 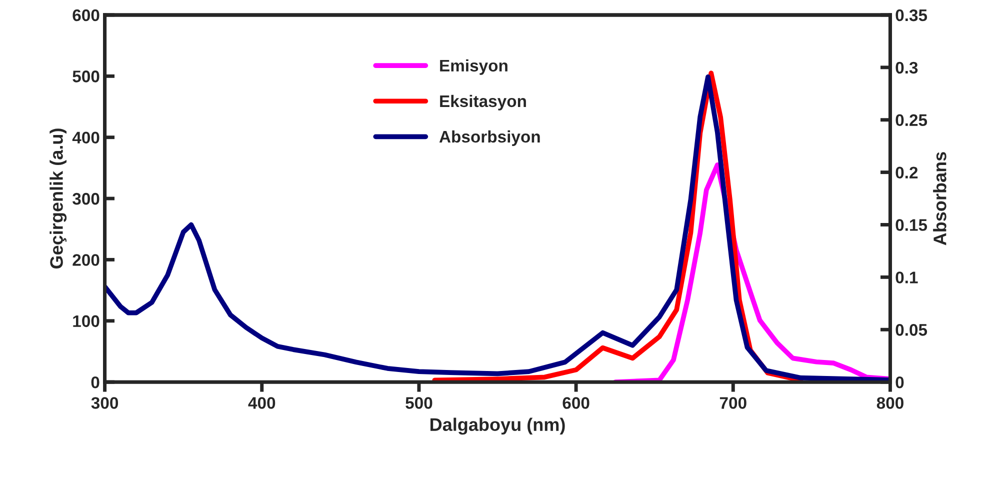 What do you see at coordinates (104, 403) in the screenshot?
I see `x-tick-label: 300` at bounding box center [104, 403].